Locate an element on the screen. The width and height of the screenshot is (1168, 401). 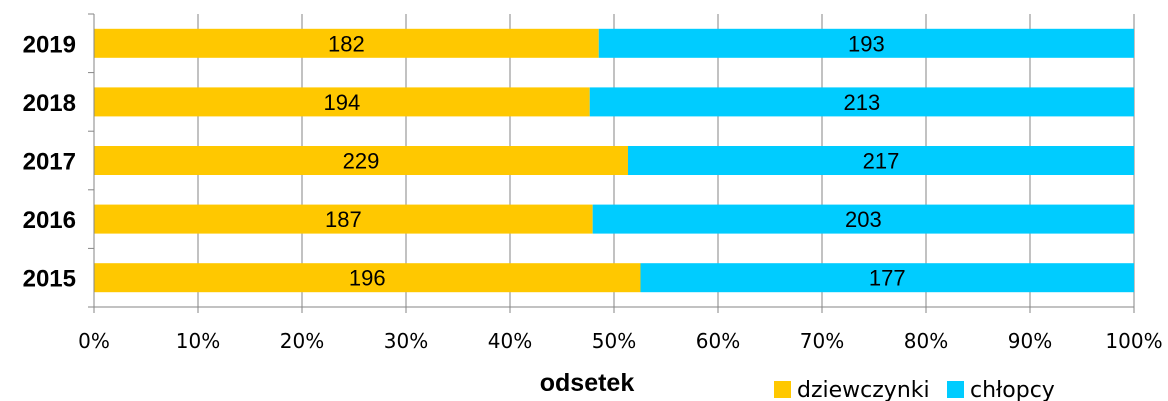
data-label: 213 is located at coordinates (862, 102).